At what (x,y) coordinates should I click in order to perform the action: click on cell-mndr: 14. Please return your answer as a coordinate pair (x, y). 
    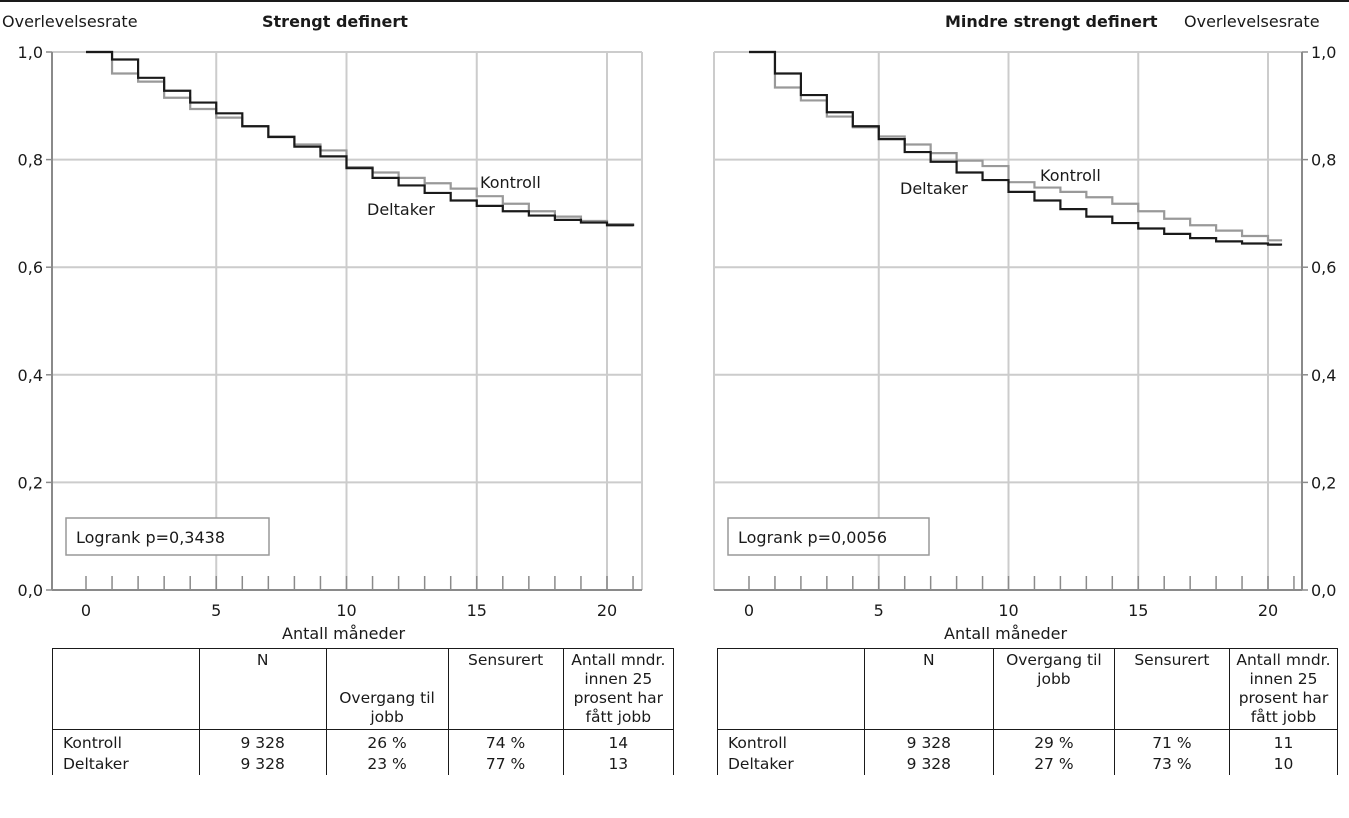
    Looking at the image, I should click on (618, 741).